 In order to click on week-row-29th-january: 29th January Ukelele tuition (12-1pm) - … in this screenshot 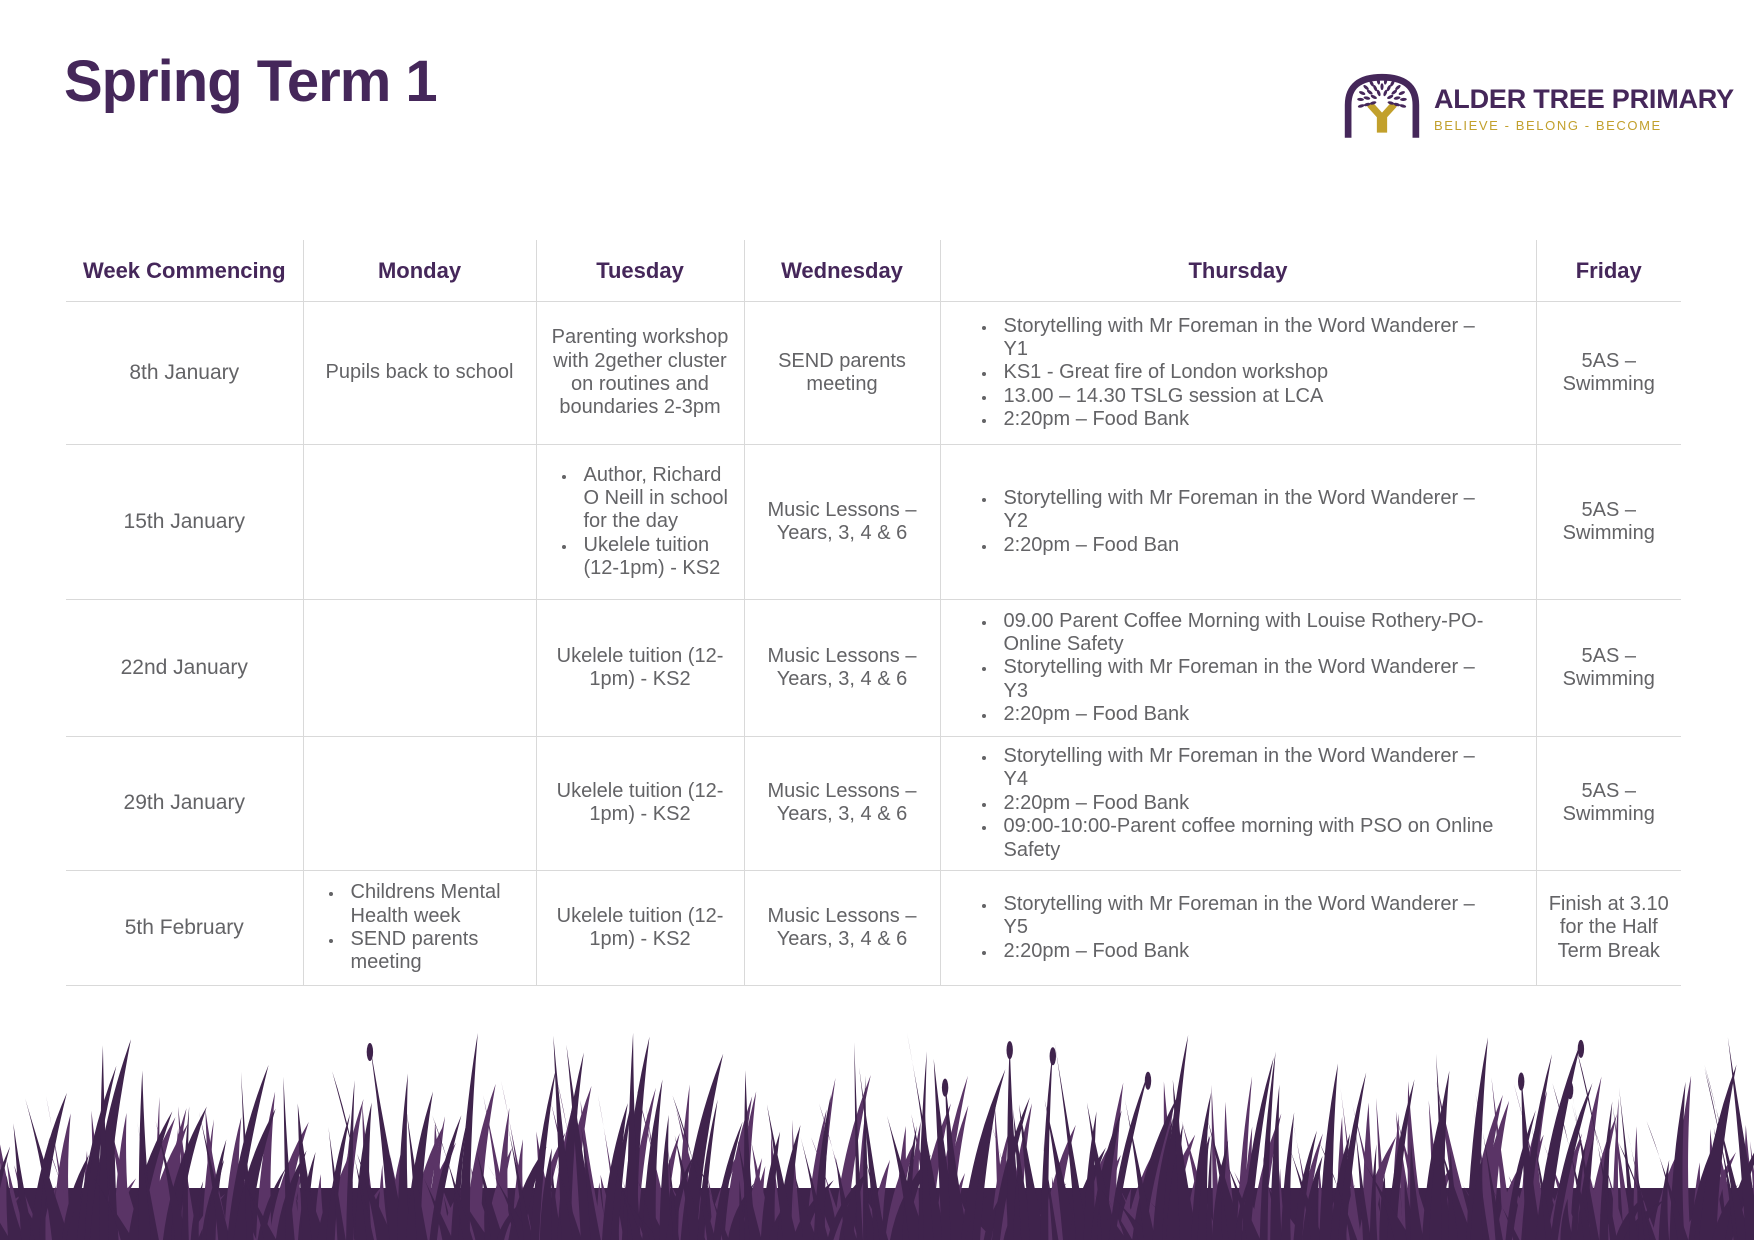, I will do `click(873, 803)`.